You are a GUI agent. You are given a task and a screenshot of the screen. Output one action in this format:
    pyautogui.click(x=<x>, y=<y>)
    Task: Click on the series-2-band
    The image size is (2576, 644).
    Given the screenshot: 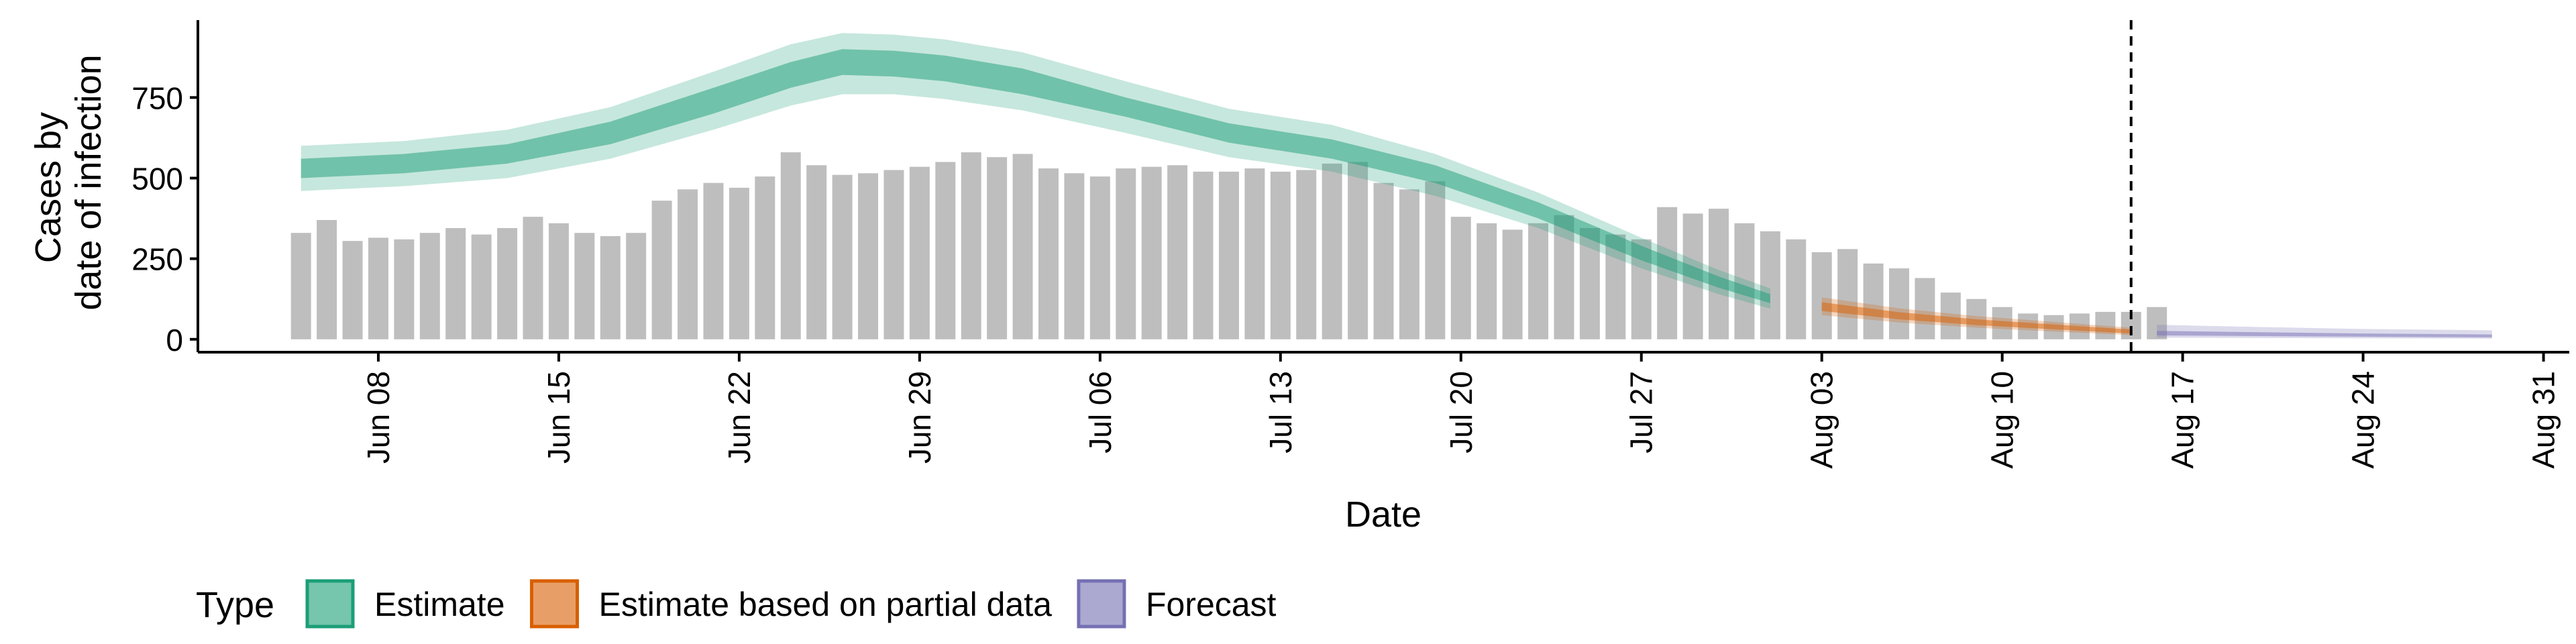 What is the action you would take?
    pyautogui.click(x=1976, y=316)
    